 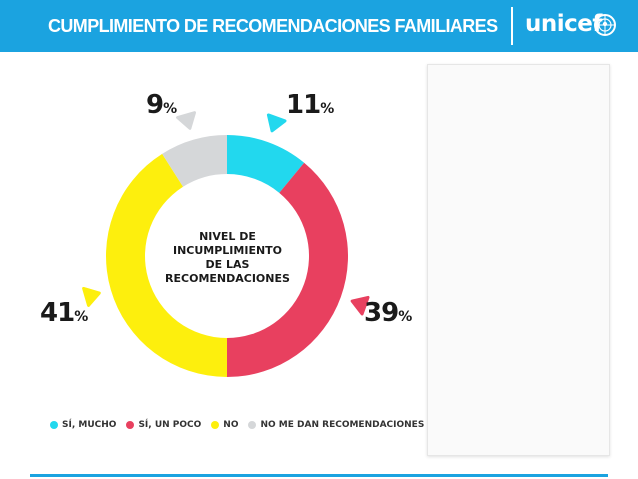 I want to click on data-label-si-un-poco: 39%, so click(x=388, y=313).